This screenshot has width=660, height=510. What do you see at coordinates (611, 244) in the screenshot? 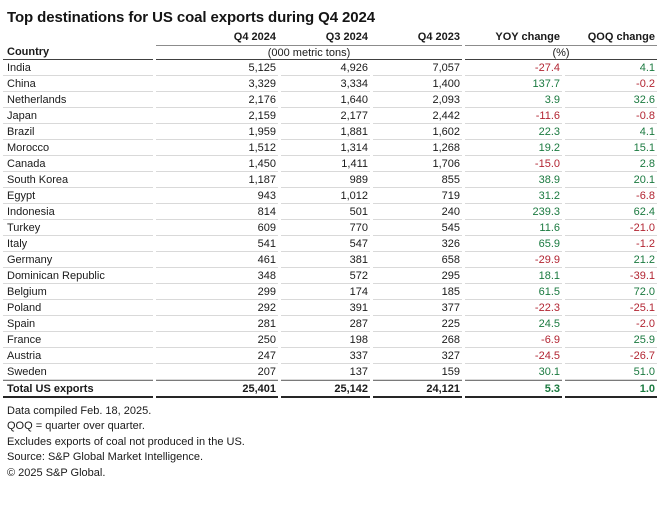
I see `qoq-change-cell: -1.2` at bounding box center [611, 244].